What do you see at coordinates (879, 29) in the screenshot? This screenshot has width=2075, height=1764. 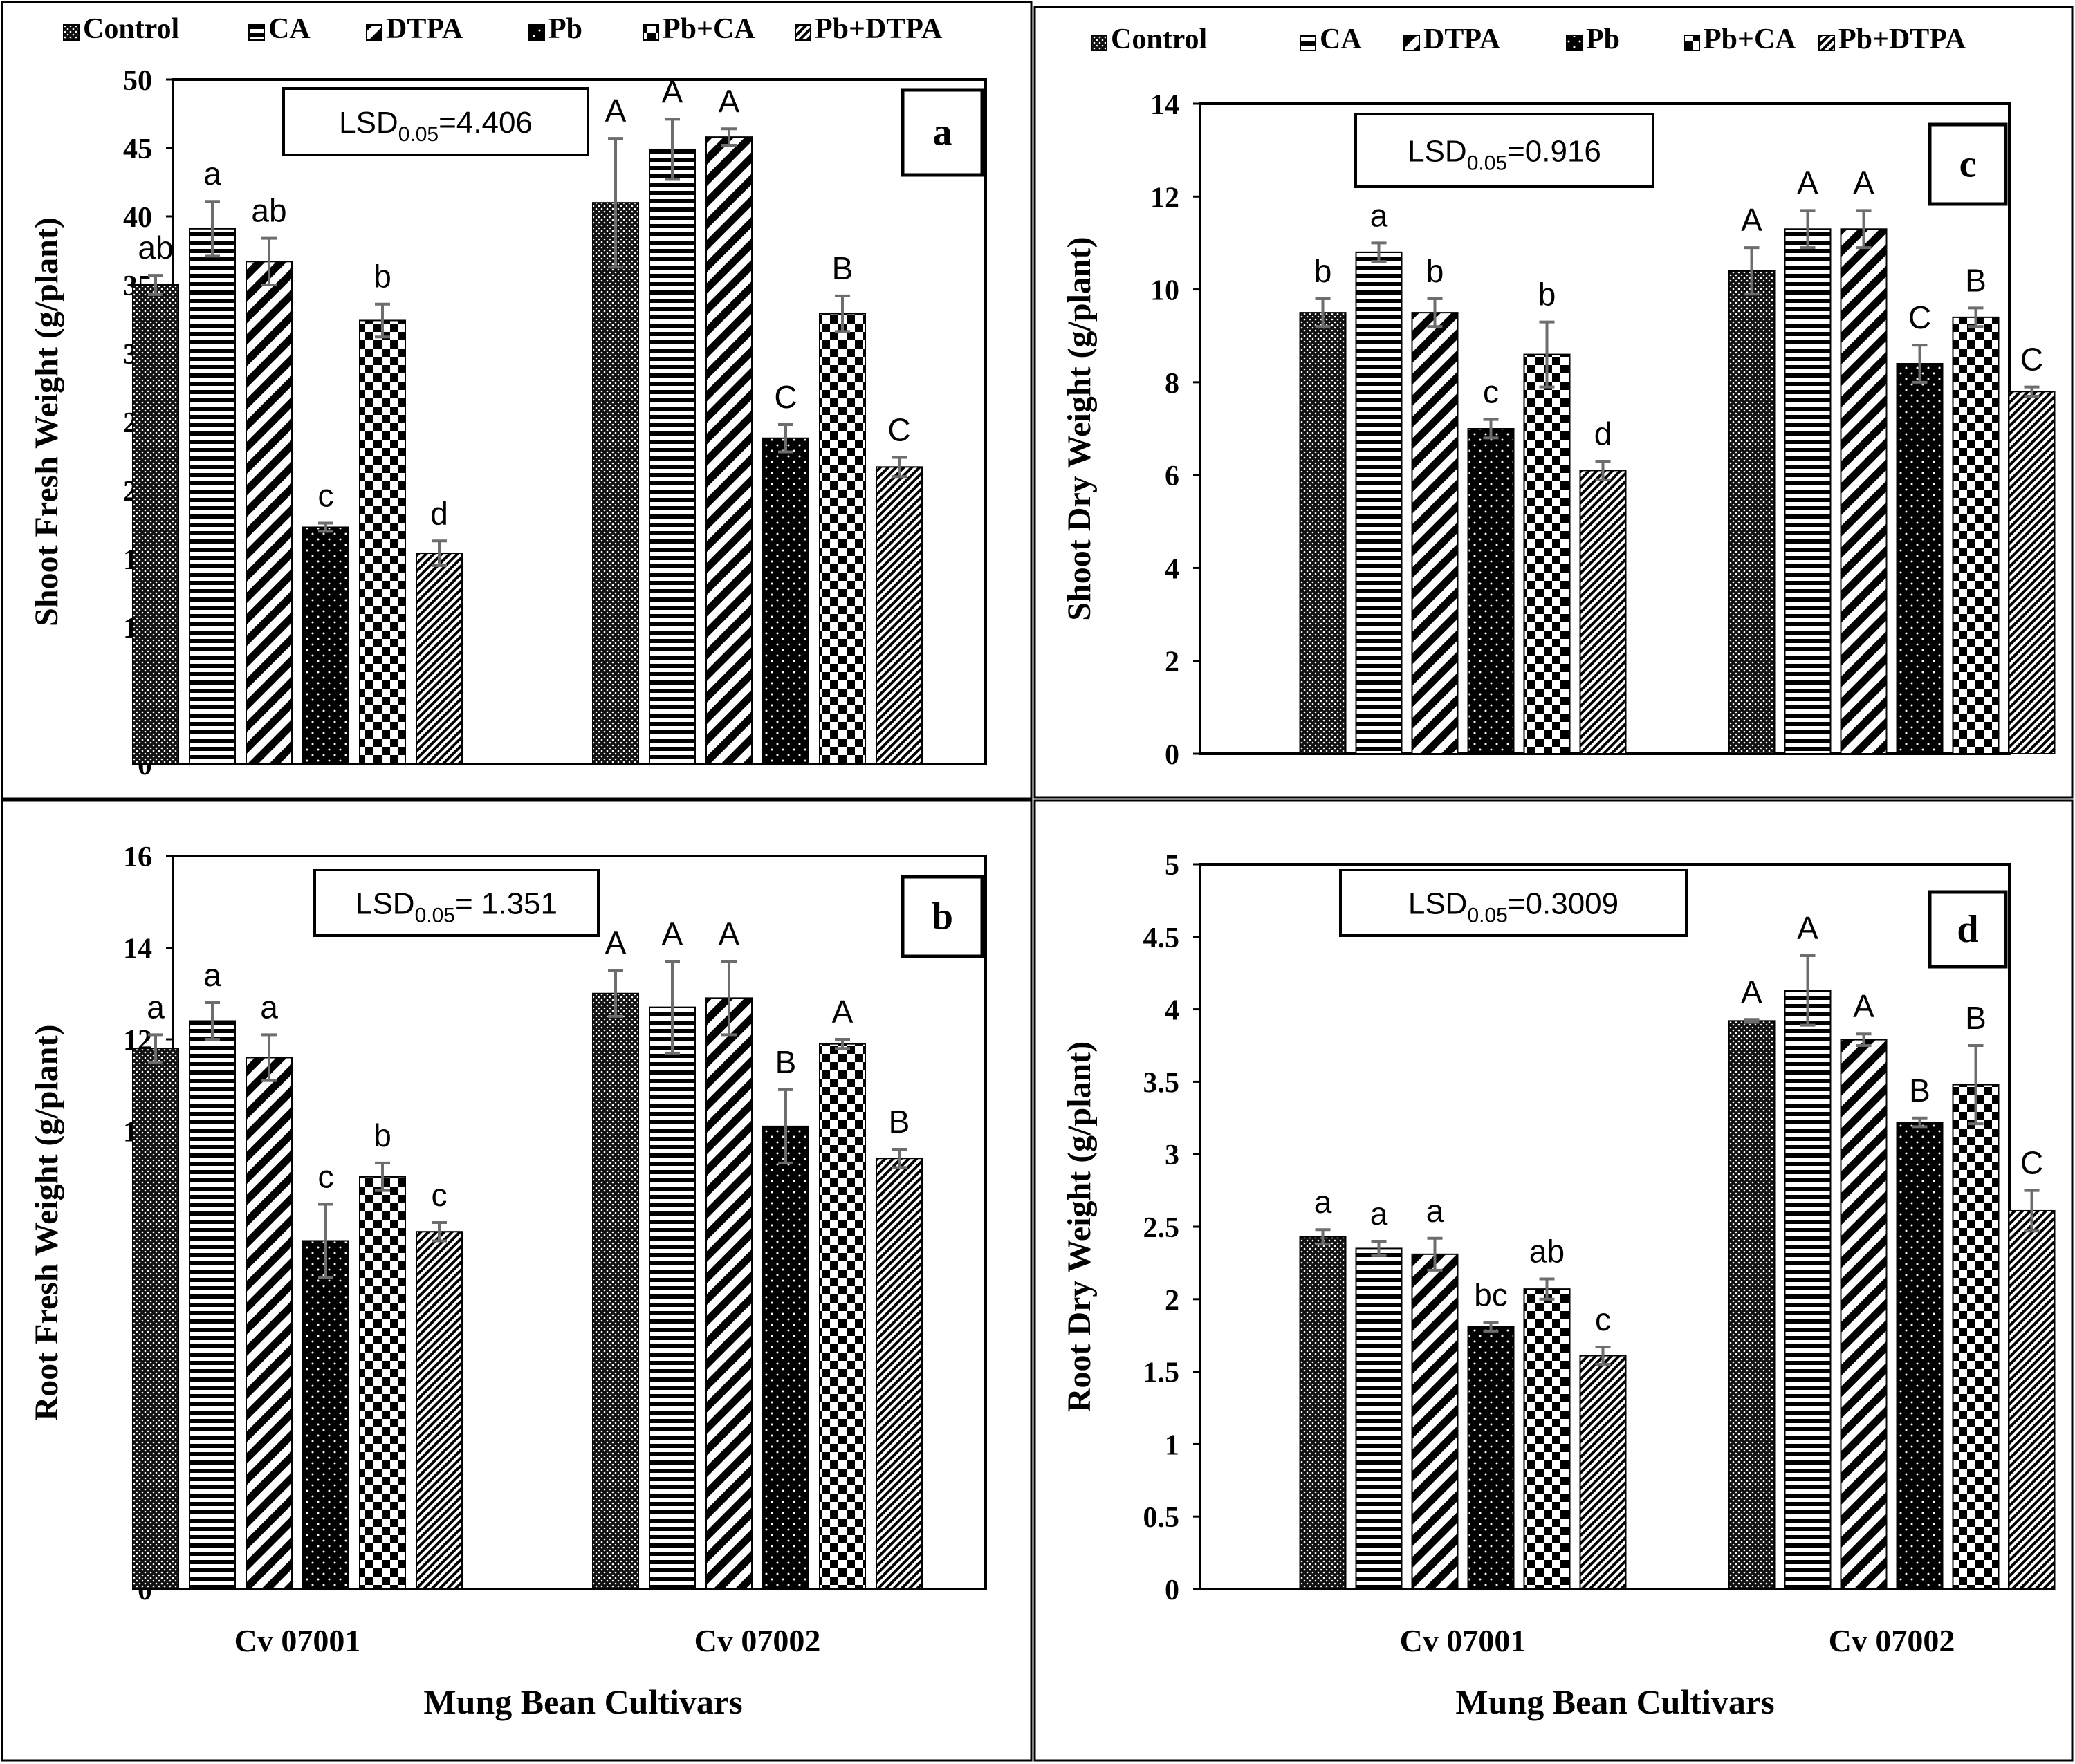 I see `legend-label-pb-dtpa: Pb+DTPA` at bounding box center [879, 29].